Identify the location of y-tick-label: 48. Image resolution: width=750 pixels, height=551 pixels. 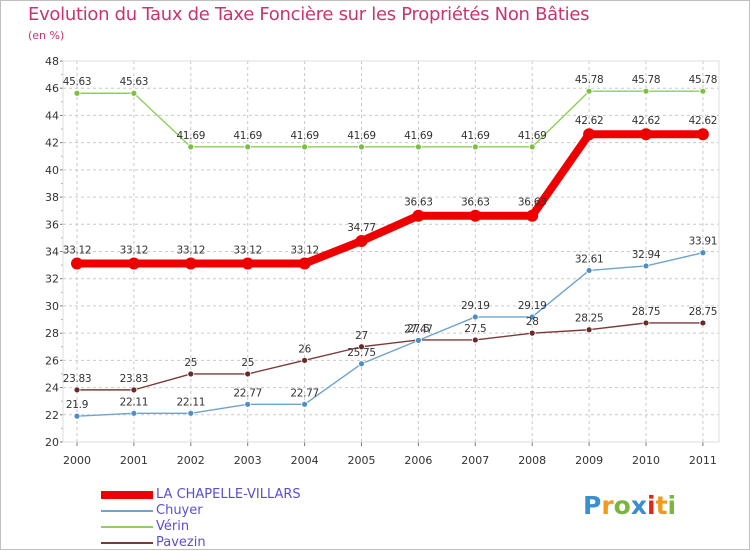
(52, 61).